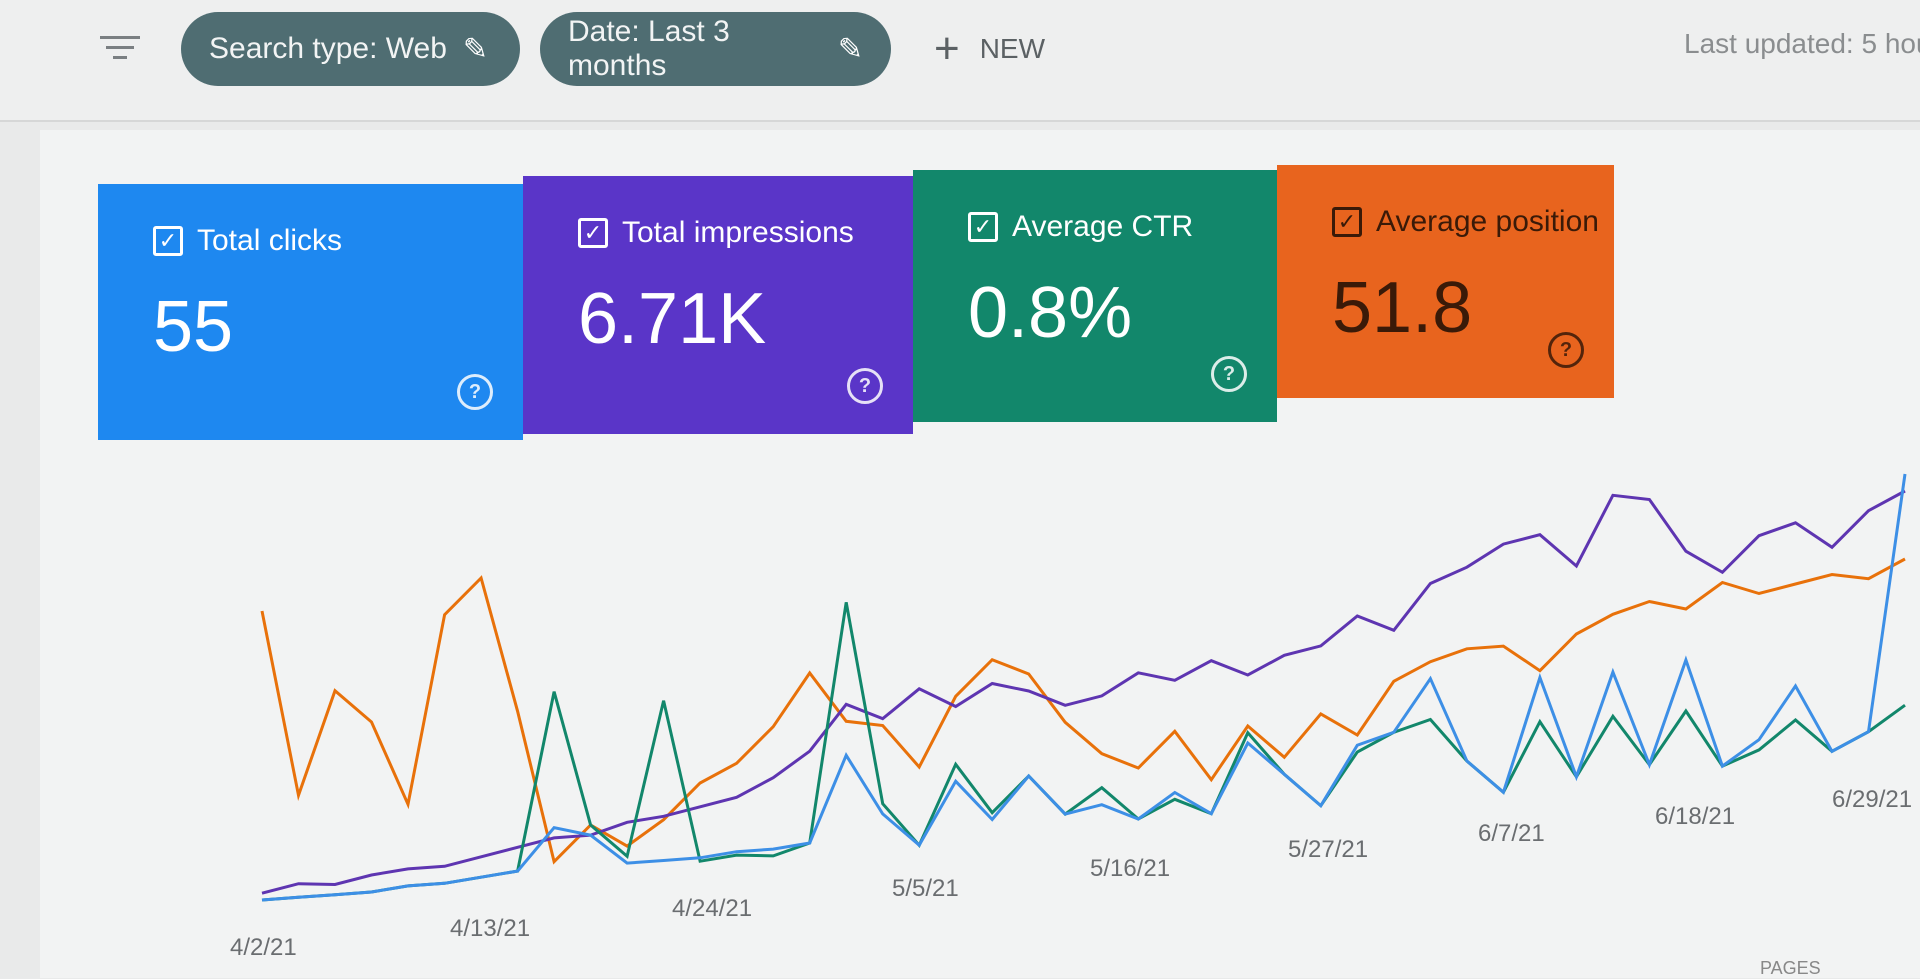 The height and width of the screenshot is (979, 1920). I want to click on x-tick-label: 5/5/21, so click(925, 888).